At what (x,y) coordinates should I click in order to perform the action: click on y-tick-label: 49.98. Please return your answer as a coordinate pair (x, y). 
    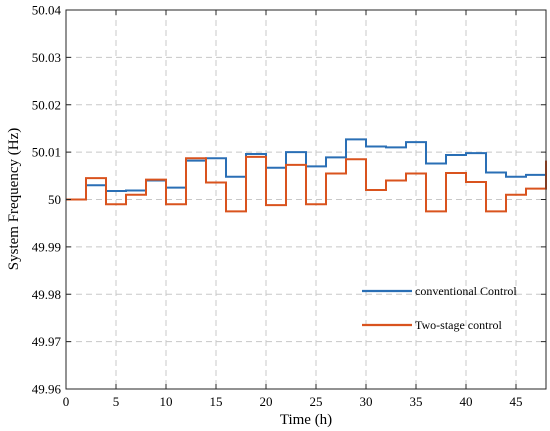
    Looking at the image, I should click on (46, 294).